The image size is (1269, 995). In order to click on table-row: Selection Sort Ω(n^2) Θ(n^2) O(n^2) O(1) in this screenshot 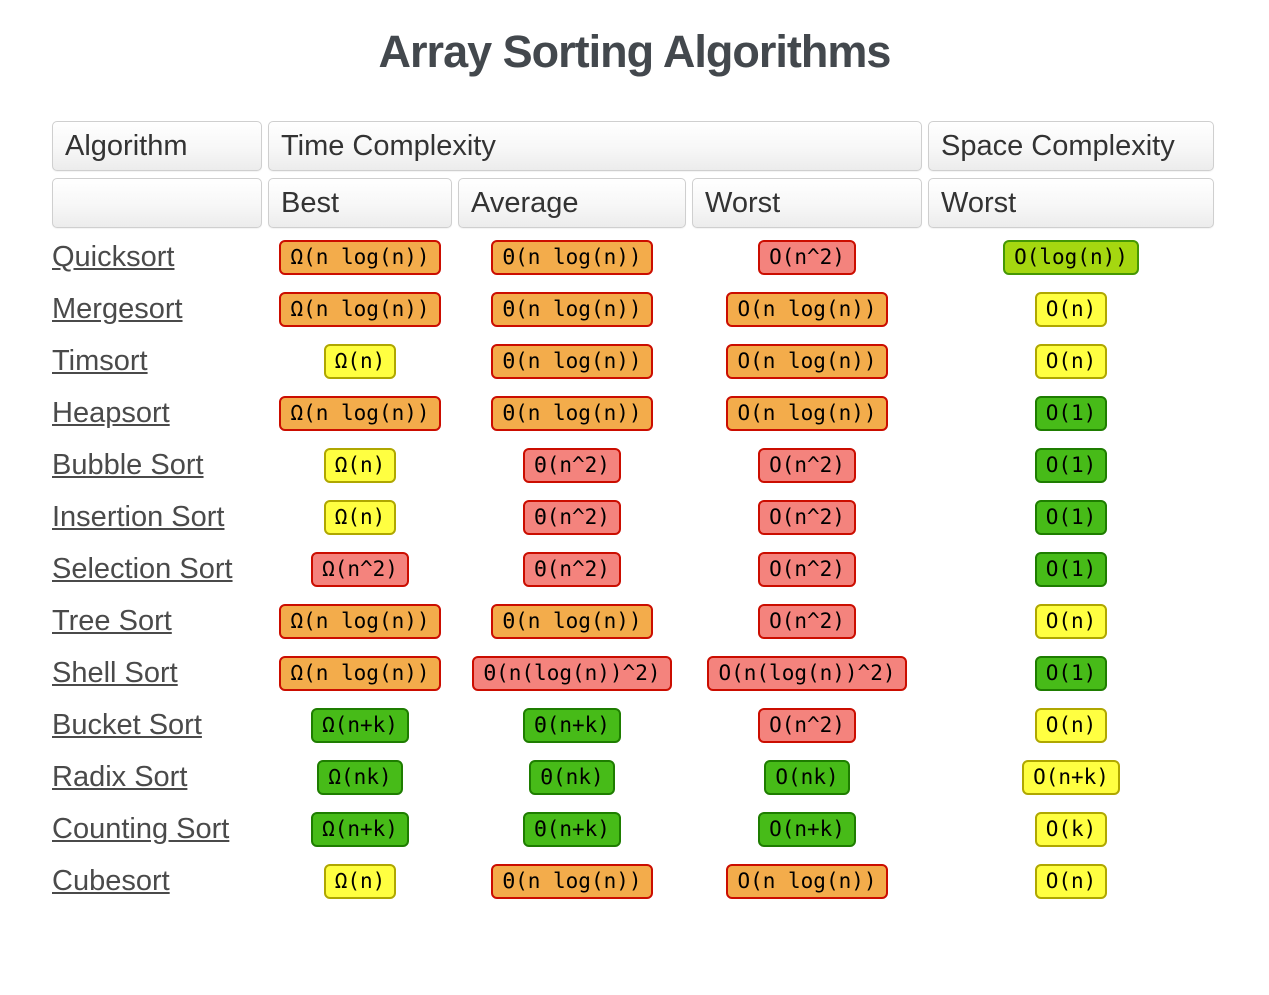, I will do `click(633, 569)`.